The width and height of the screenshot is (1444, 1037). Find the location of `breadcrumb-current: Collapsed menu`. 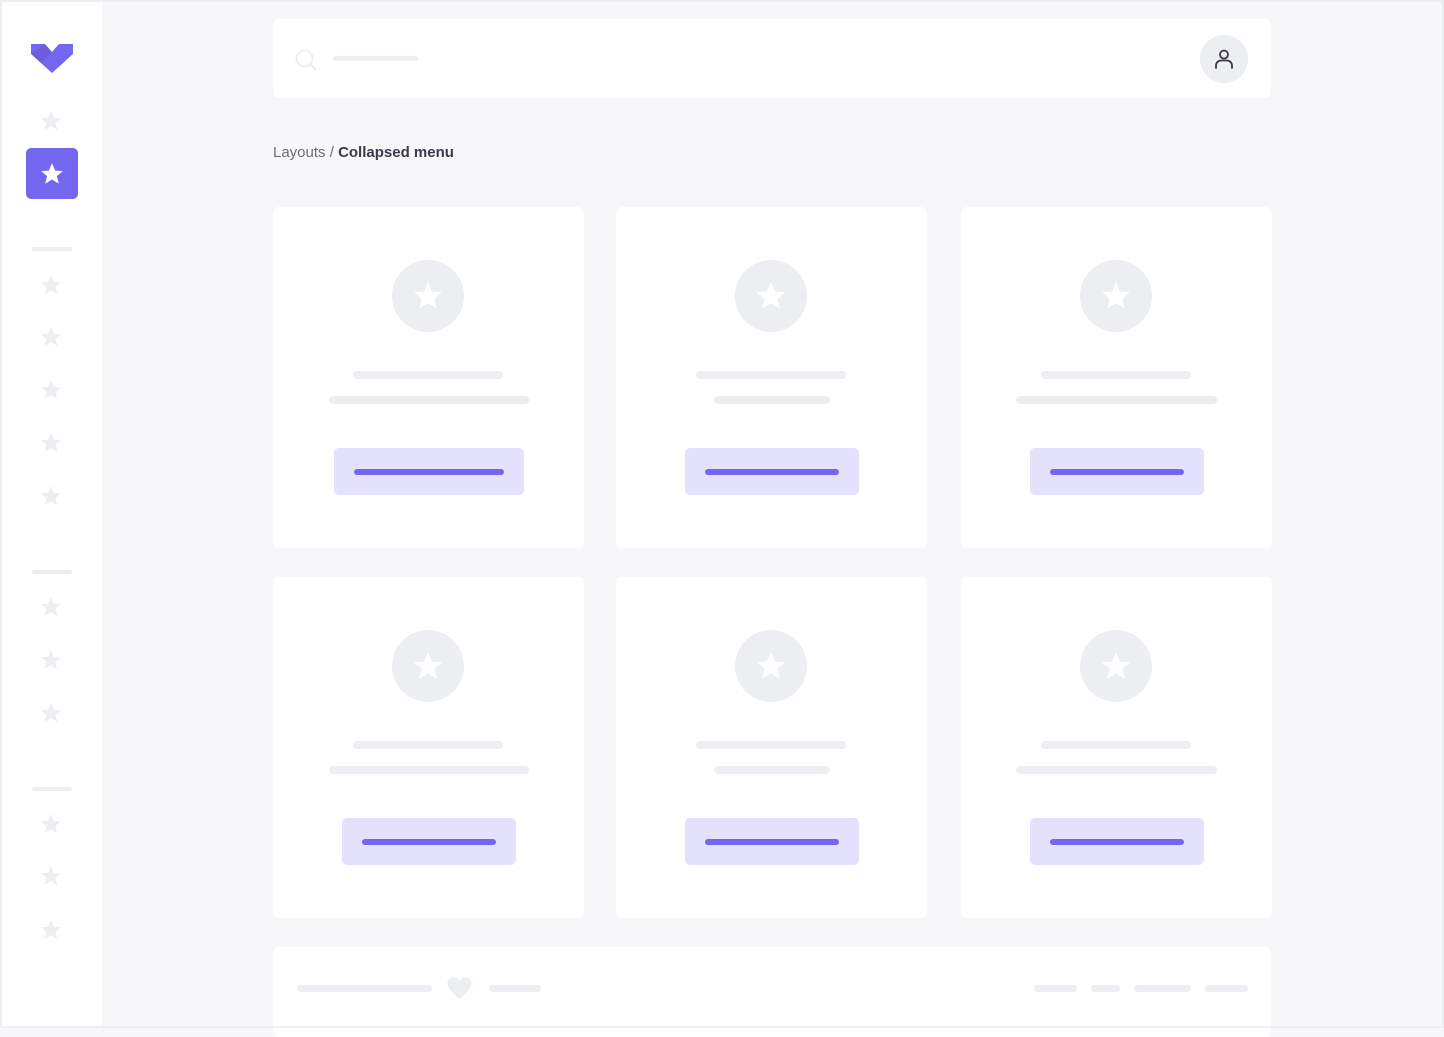

breadcrumb-current: Collapsed menu is located at coordinates (396, 152).